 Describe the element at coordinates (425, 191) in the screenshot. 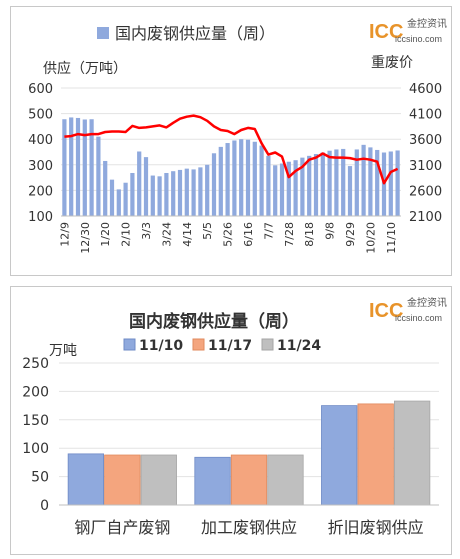

I see `y2-tick-label: 2600` at that location.